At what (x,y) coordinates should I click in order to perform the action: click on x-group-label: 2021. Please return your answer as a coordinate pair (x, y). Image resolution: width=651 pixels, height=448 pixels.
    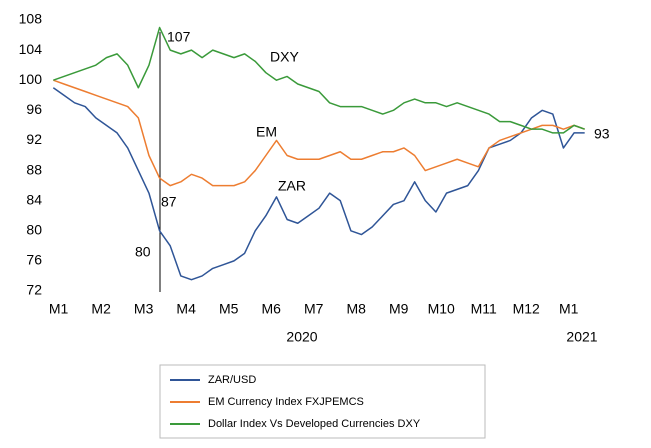
    Looking at the image, I should click on (581, 337).